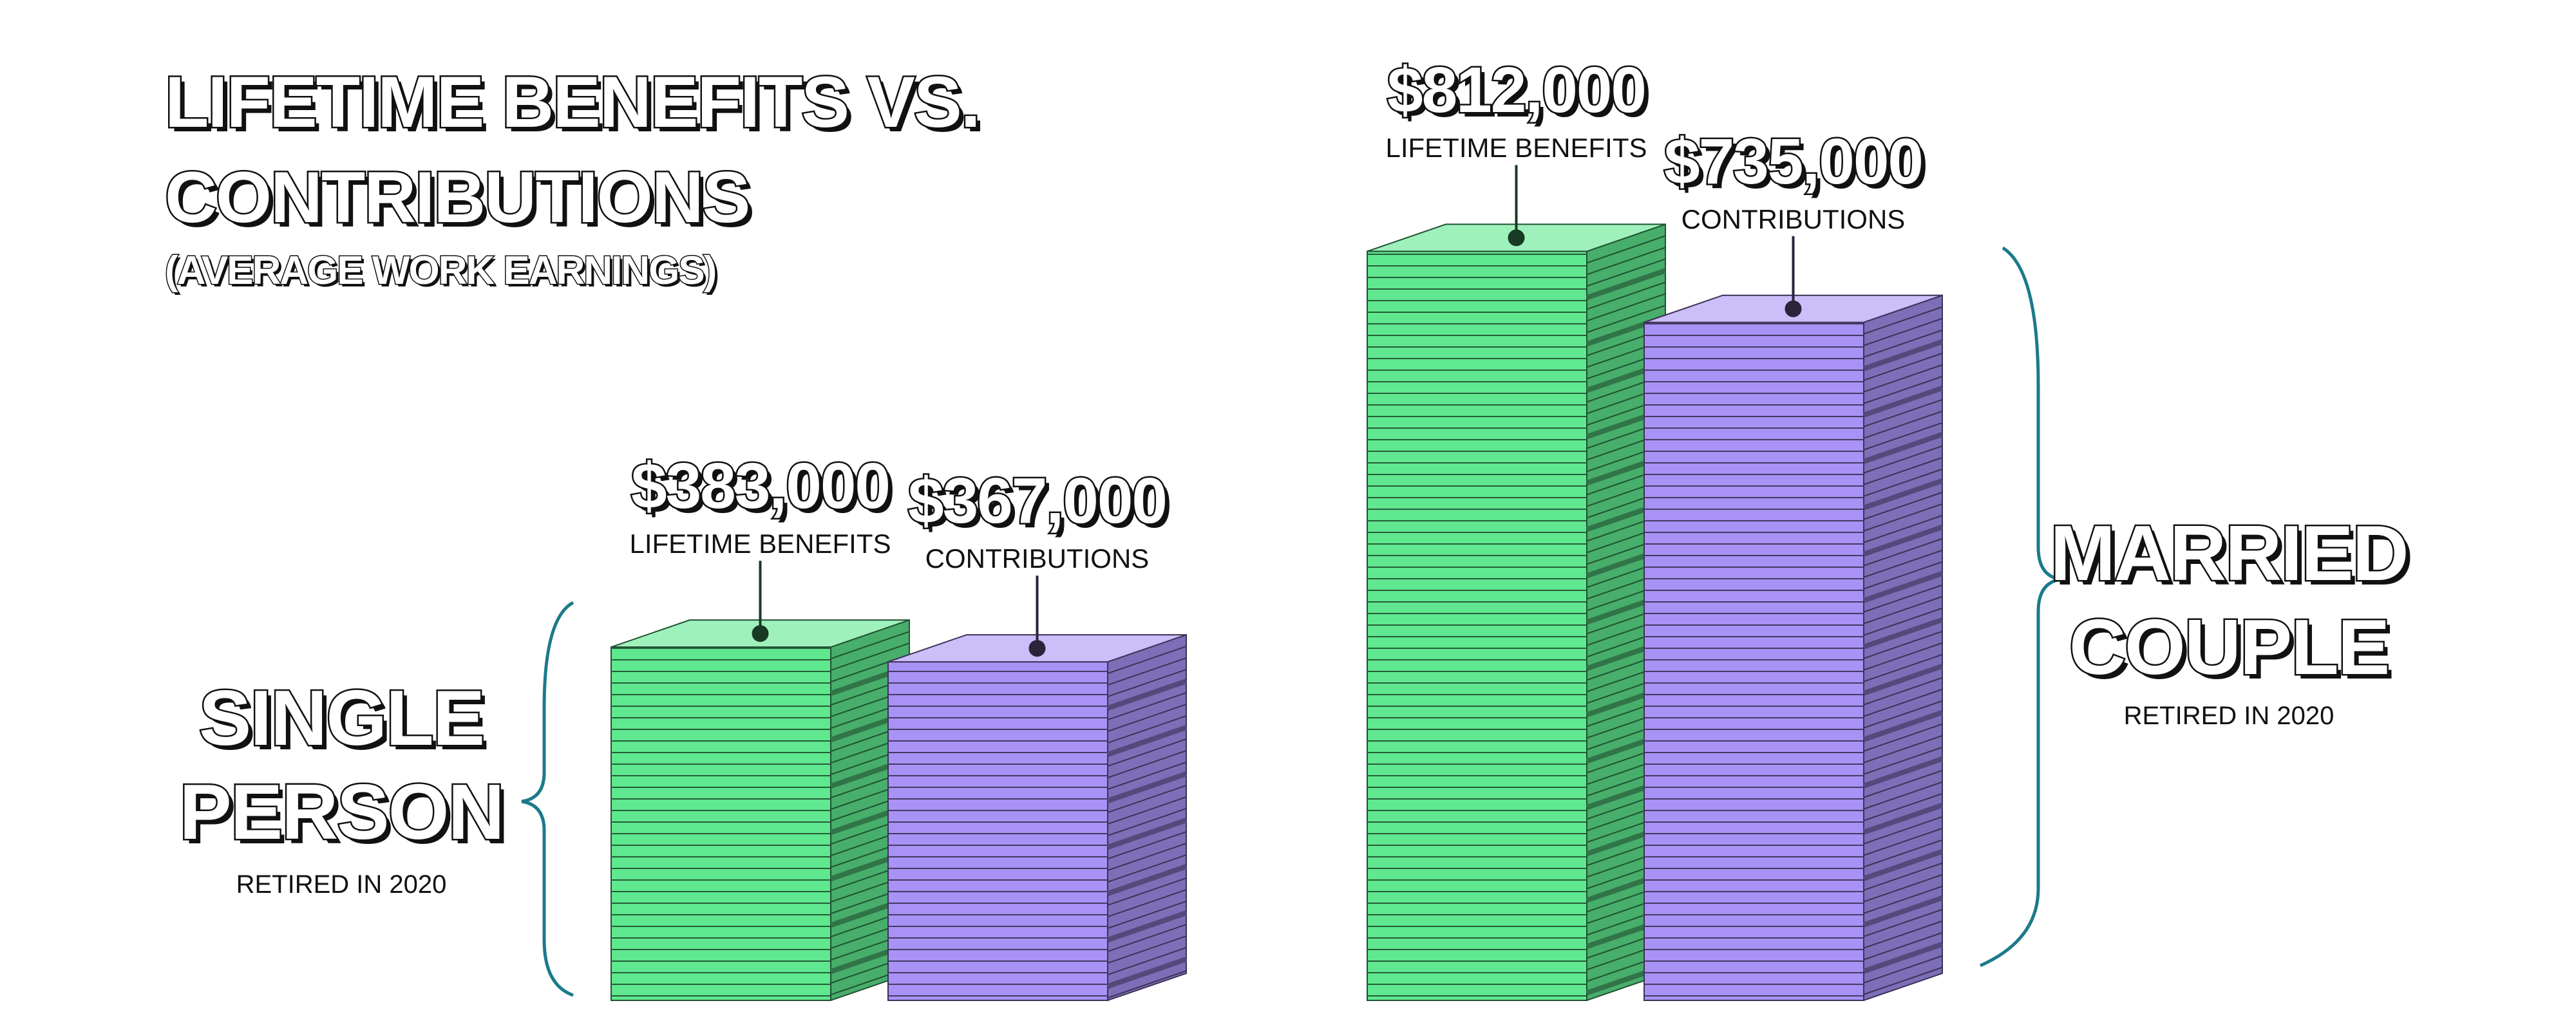 This screenshot has width=2576, height=1030. Describe the element at coordinates (441, 271) in the screenshot. I see `chart-subtitle: (AVERAGE WORK EARNINGS)` at that location.